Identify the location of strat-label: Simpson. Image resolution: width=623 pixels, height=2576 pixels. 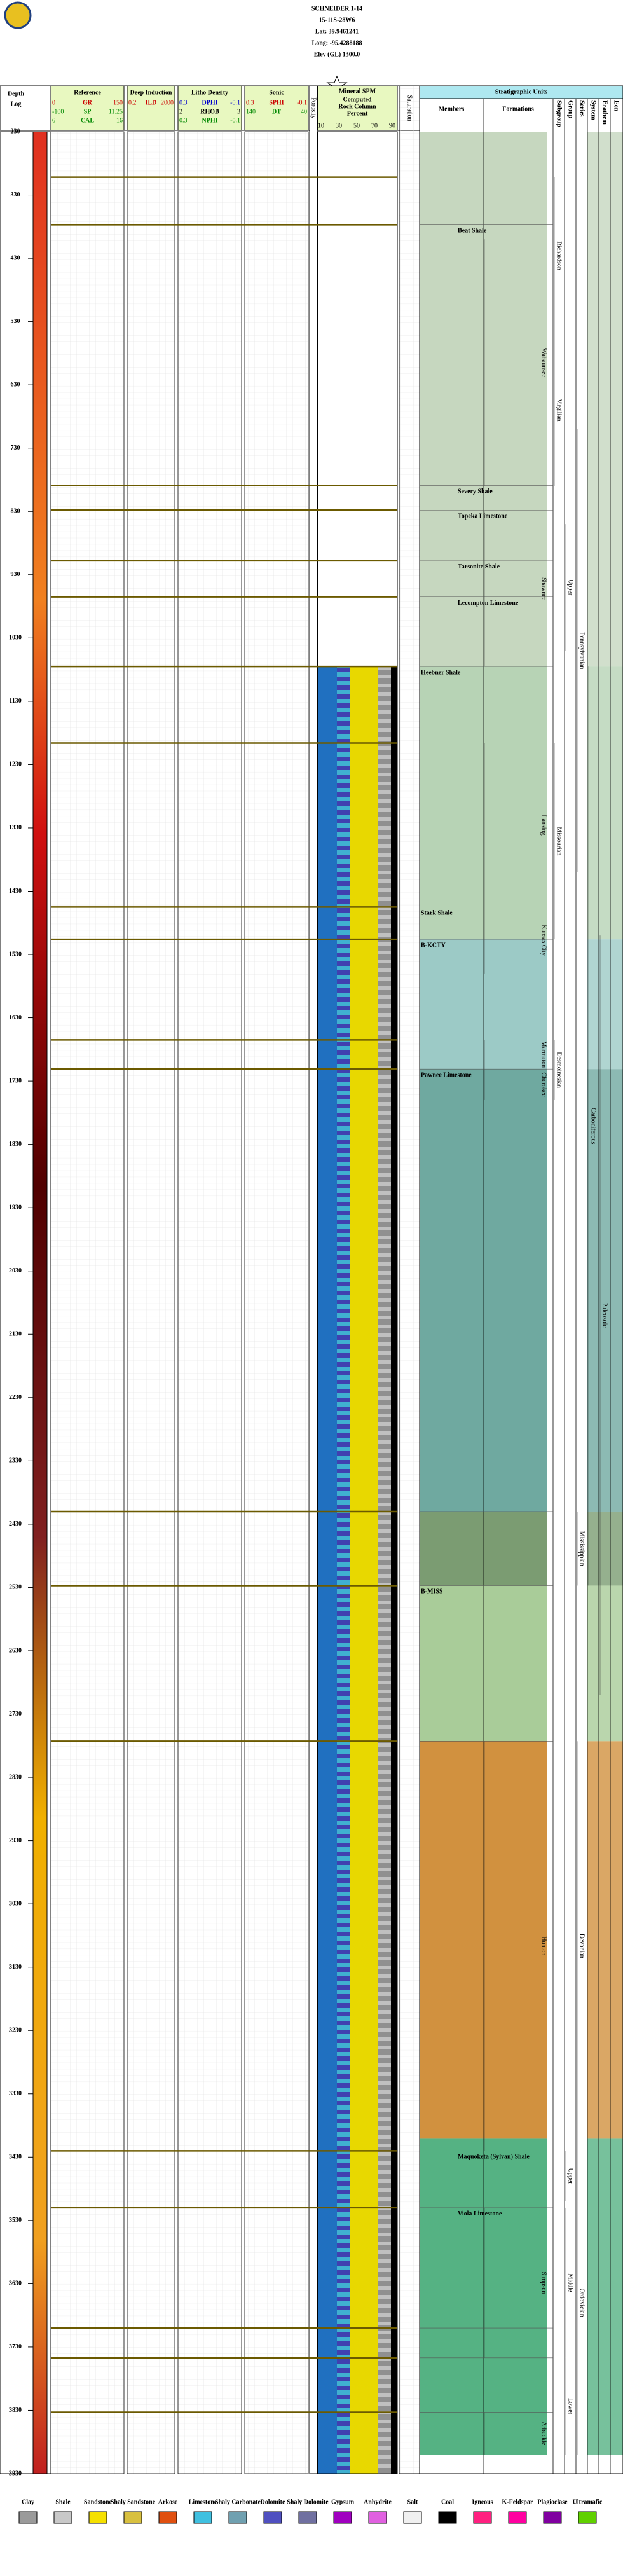
(543, 2282).